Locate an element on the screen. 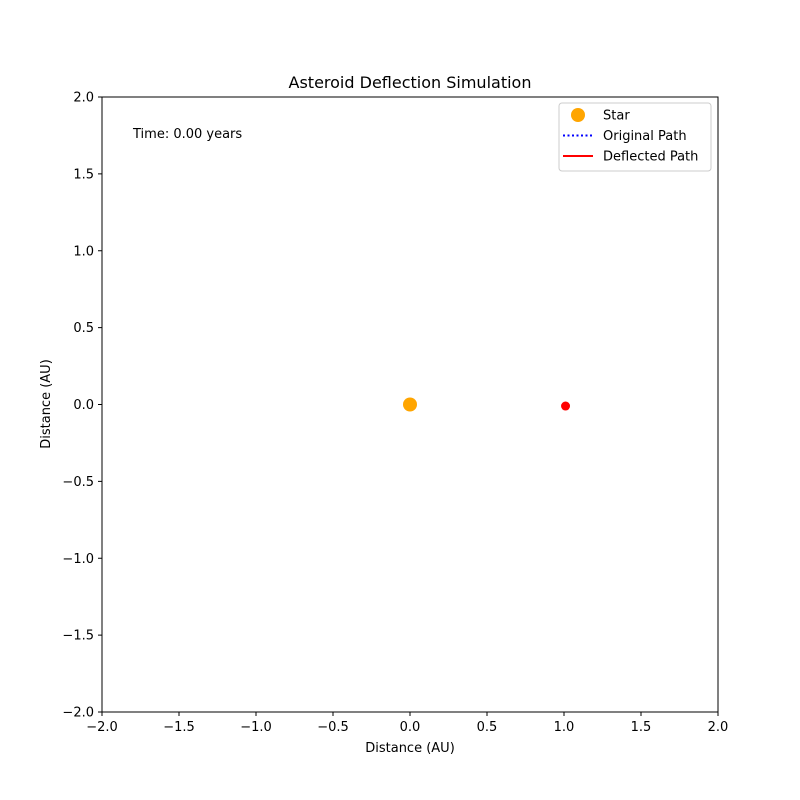 The image size is (800, 800). star-marker is located at coordinates (410, 404).